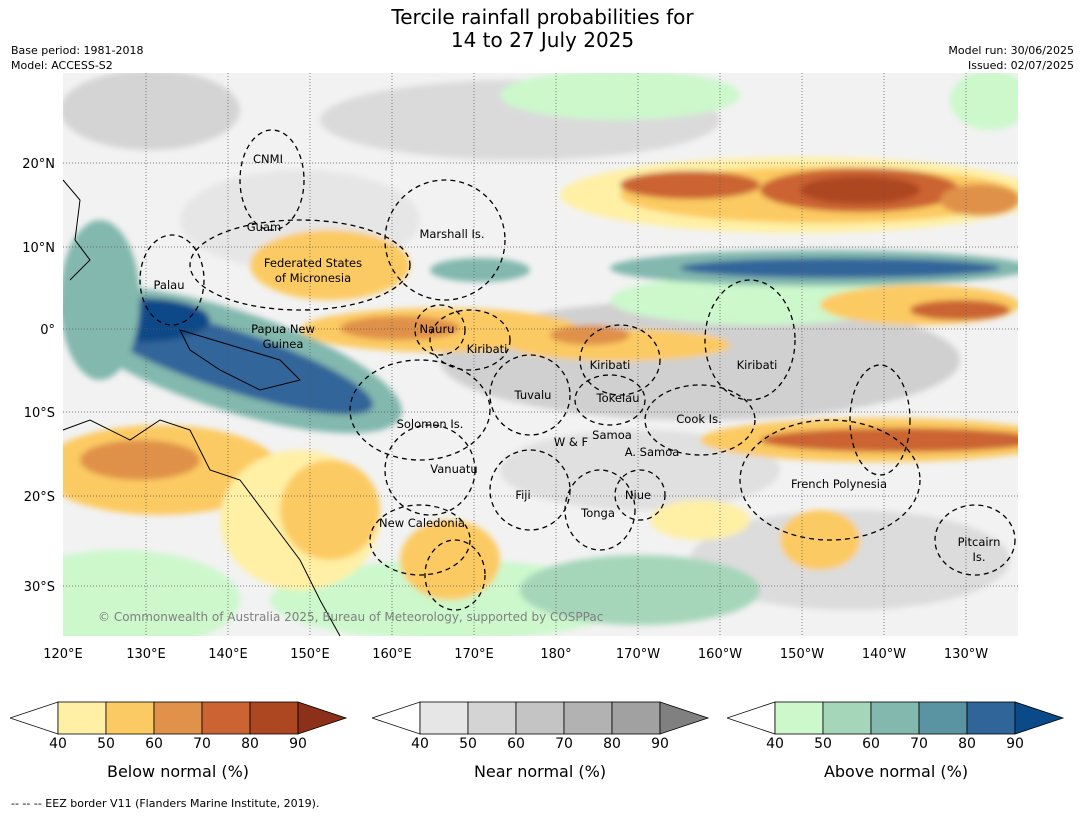 The image size is (1085, 816). I want to click on meta-left: Base period: 1981-2018 Model: ACCESS-S2, so click(77, 58).